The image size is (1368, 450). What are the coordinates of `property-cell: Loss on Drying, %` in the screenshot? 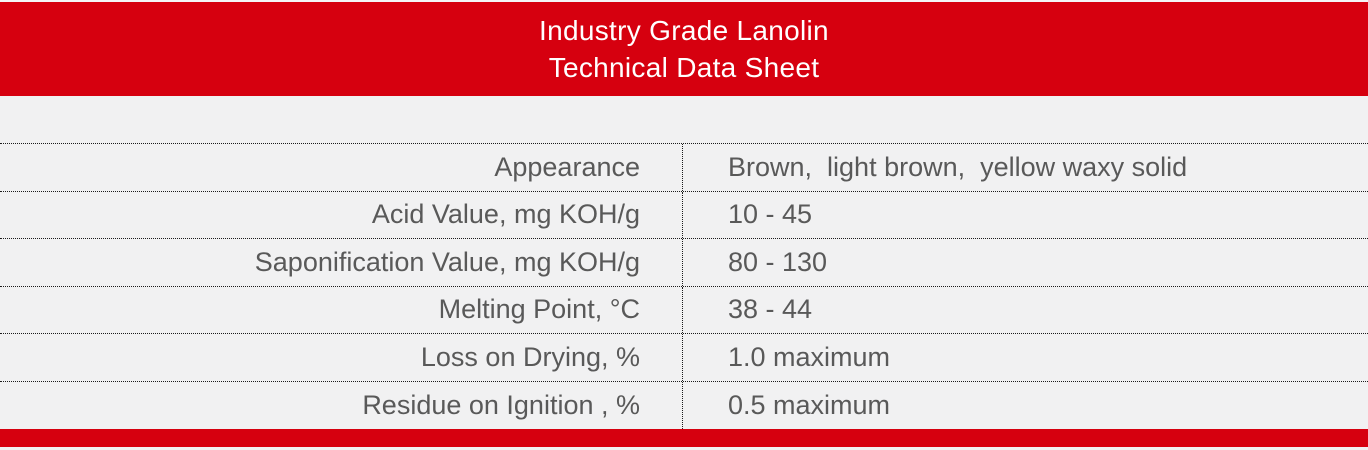 It's located at (341, 357).